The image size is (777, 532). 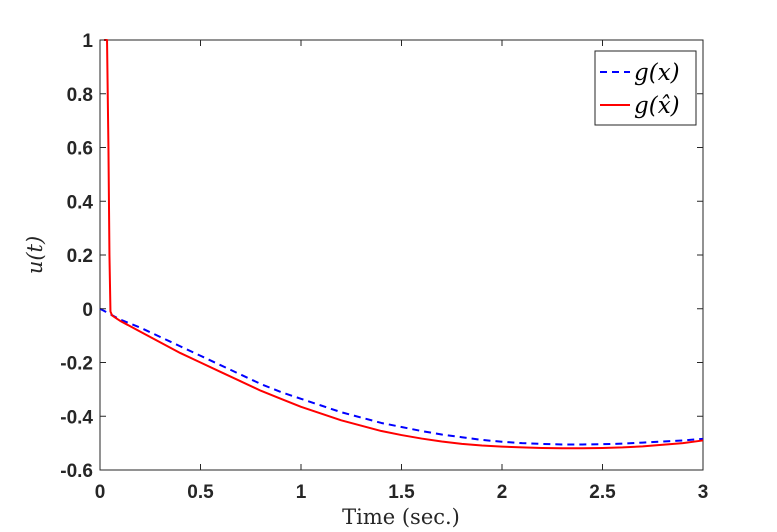 I want to click on legend-label-g-xhat: g(x̂), so click(x=657, y=106).